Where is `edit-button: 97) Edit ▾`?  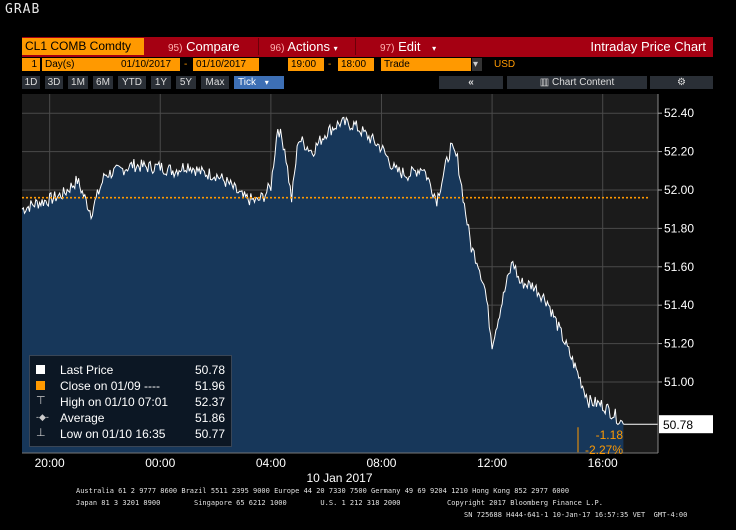
edit-button: 97) Edit ▾ is located at coordinates (408, 46).